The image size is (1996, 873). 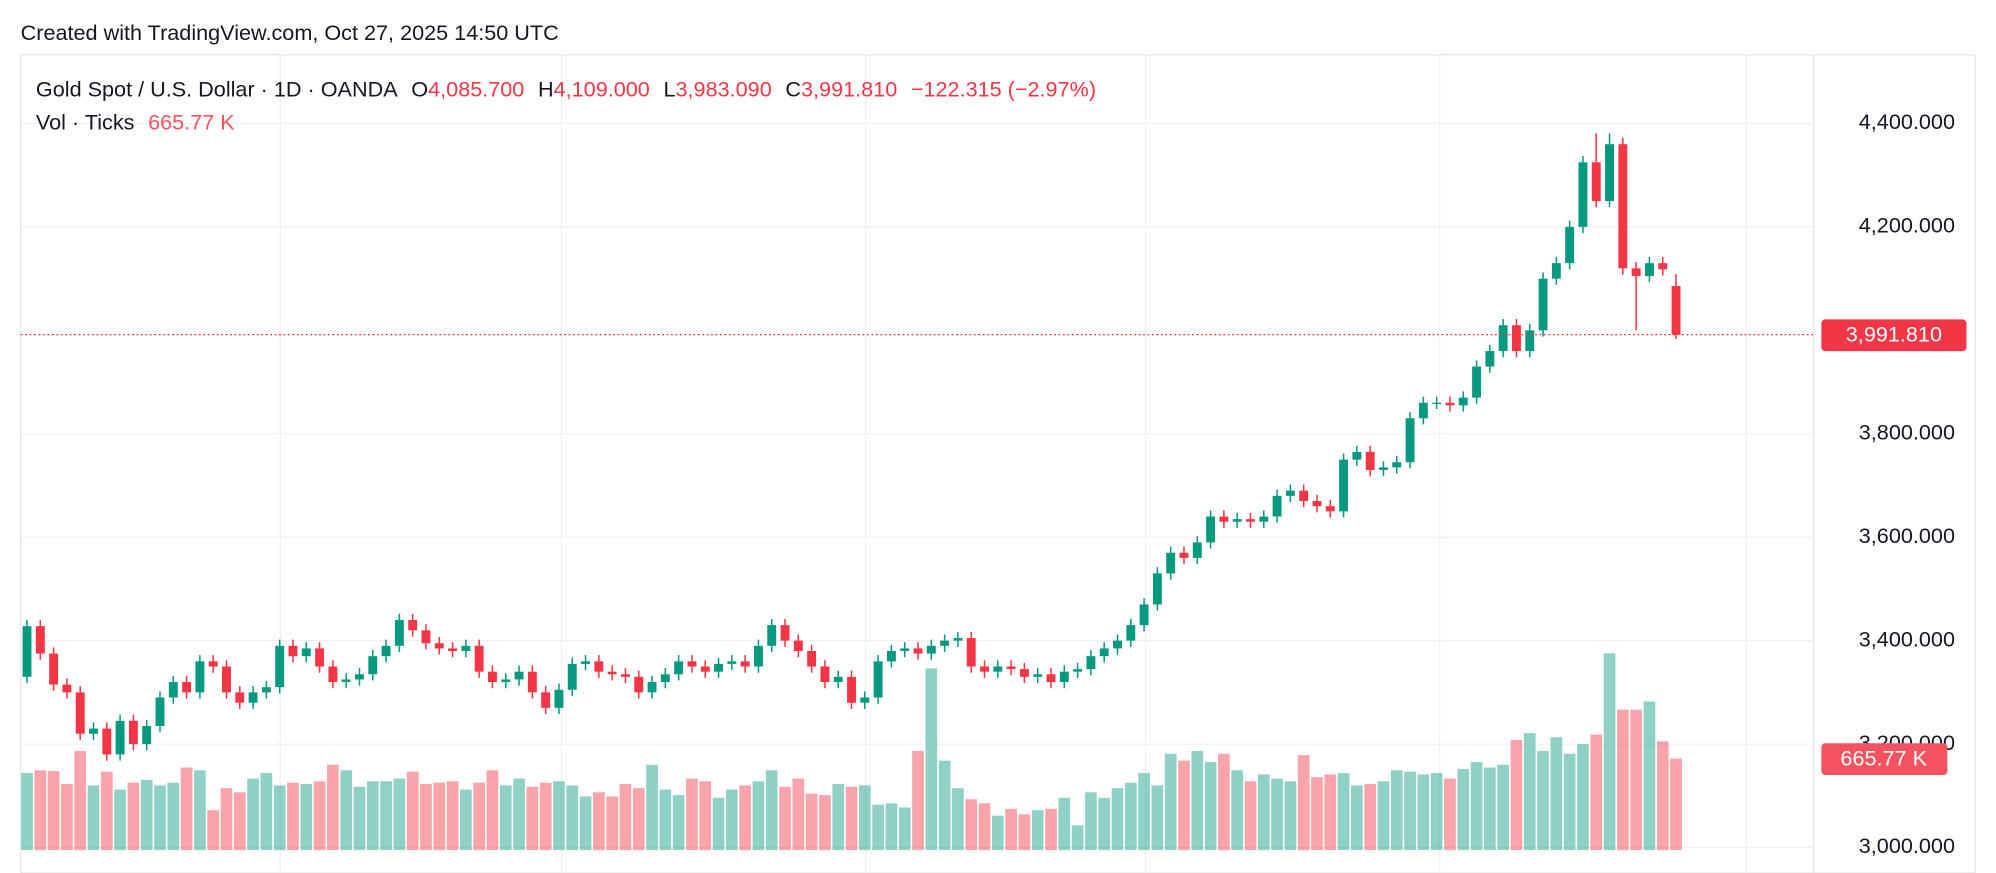 What do you see at coordinates (1907, 225) in the screenshot?
I see `y-tick-label: 4,200.000` at bounding box center [1907, 225].